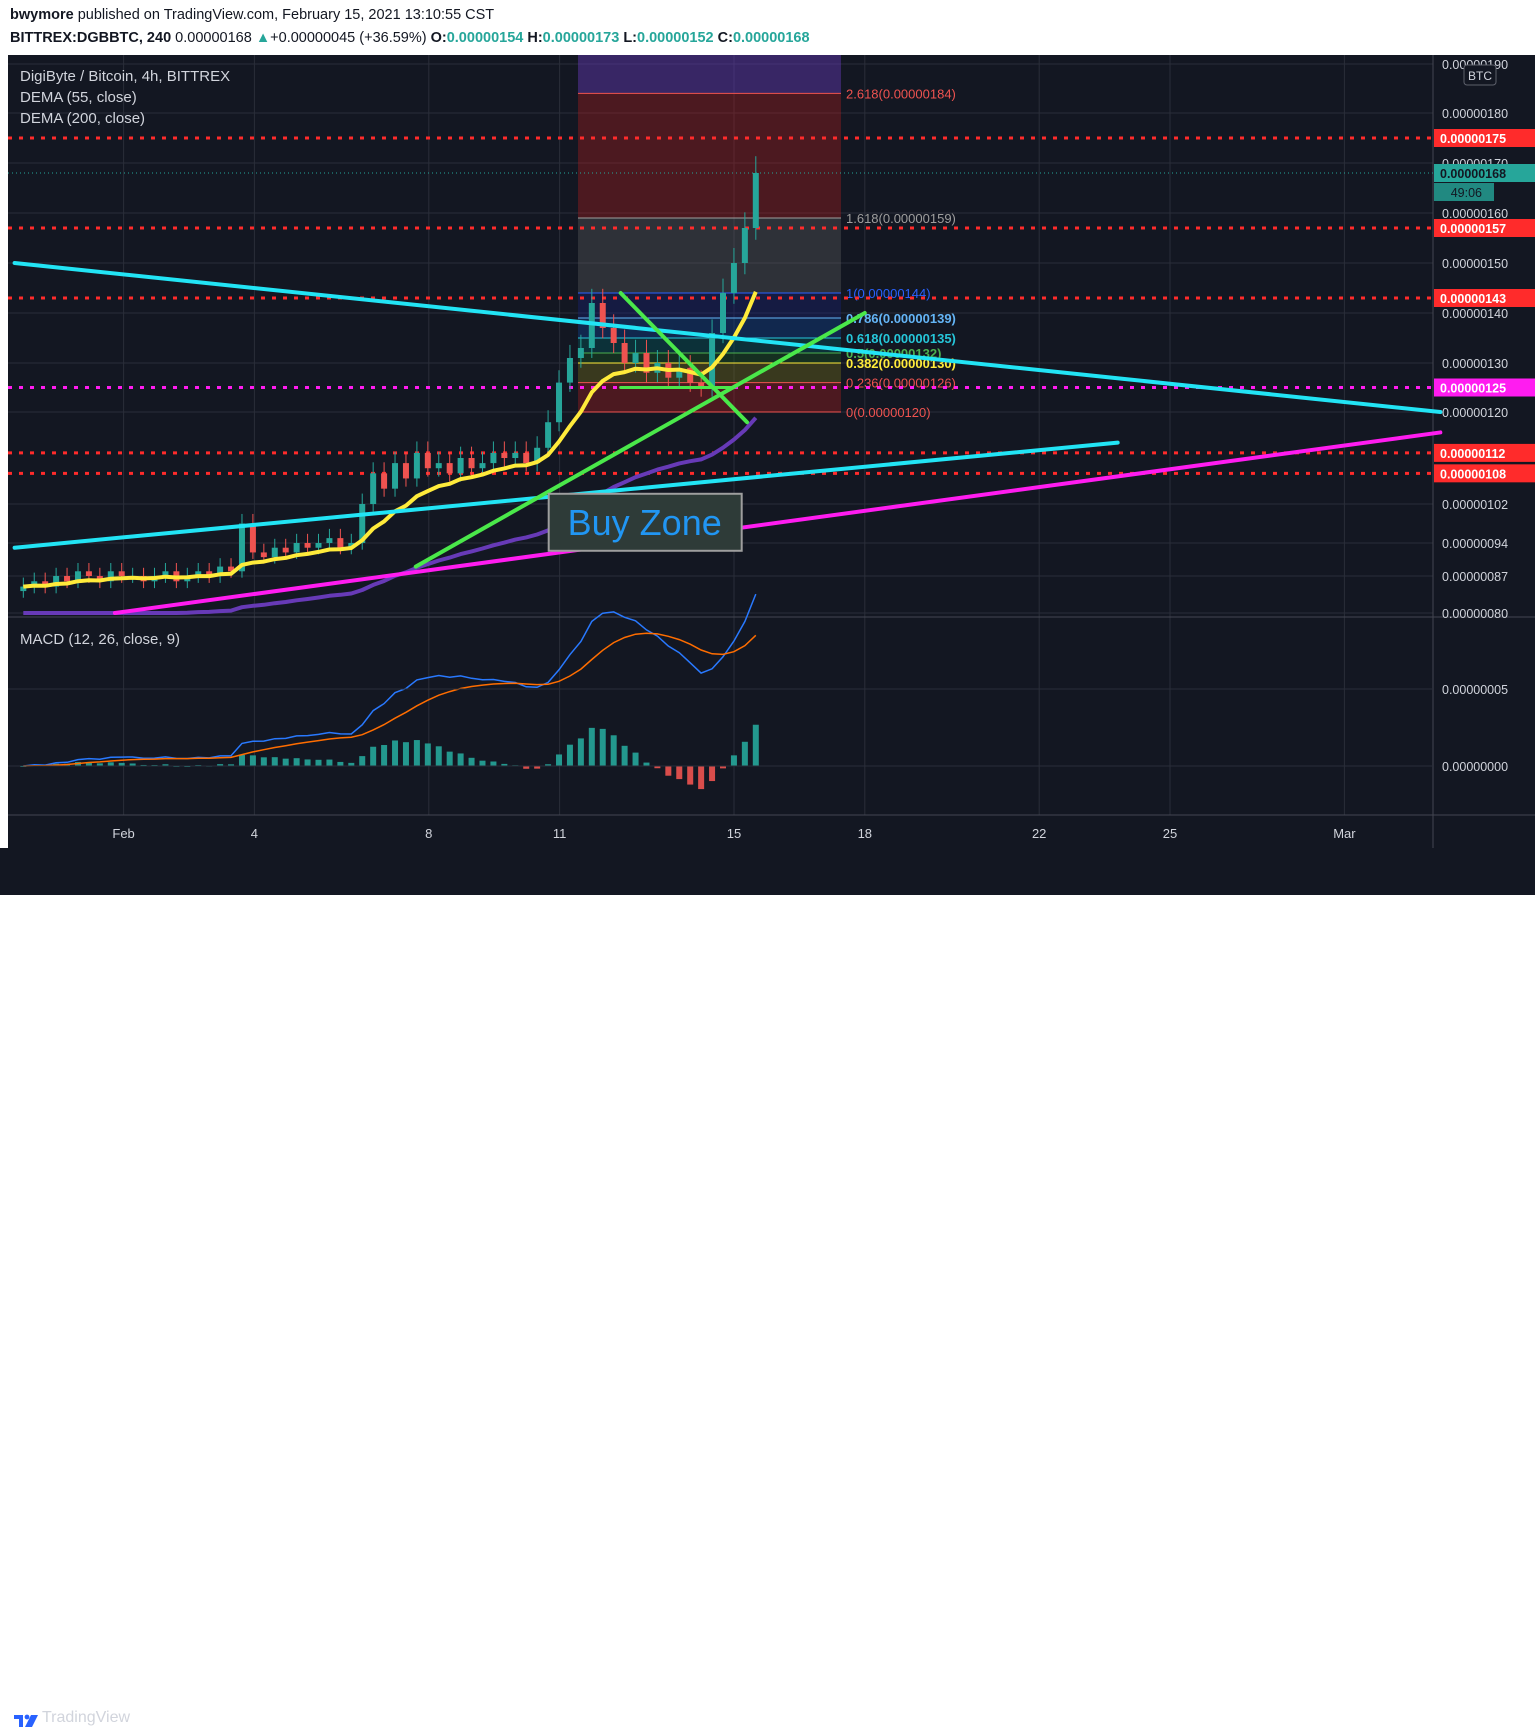  What do you see at coordinates (438, 38) in the screenshot?
I see `open-label: O:` at bounding box center [438, 38].